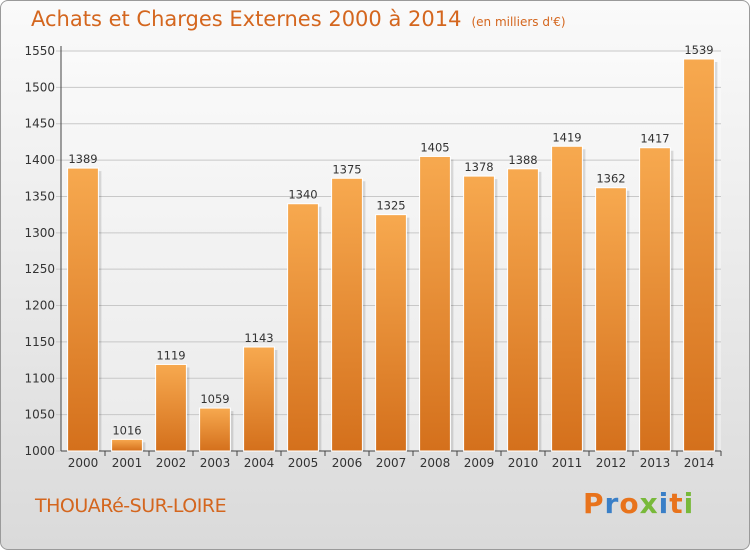 The height and width of the screenshot is (550, 750). I want to click on y-tick-label: 1300, so click(39, 233).